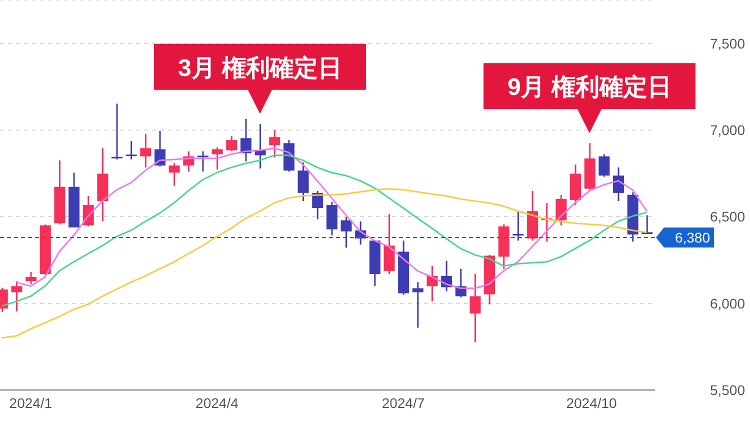 Image resolution: width=750 pixels, height=437 pixels. Describe the element at coordinates (403, 402) in the screenshot. I see `x-tick-label: 2024/7` at that location.